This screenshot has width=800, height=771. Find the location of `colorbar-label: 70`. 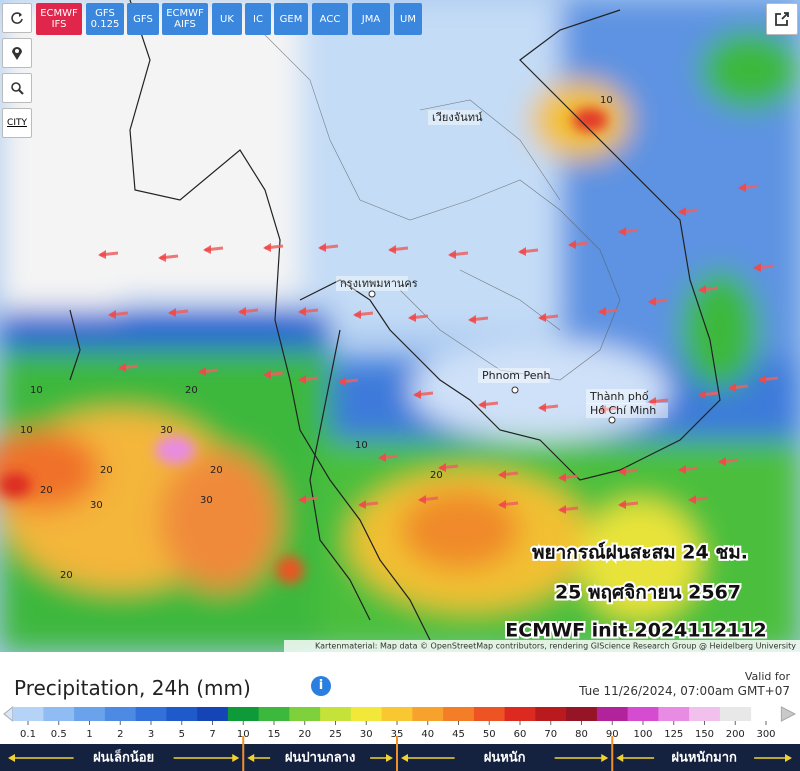

colorbar-label: 70 is located at coordinates (550, 734).